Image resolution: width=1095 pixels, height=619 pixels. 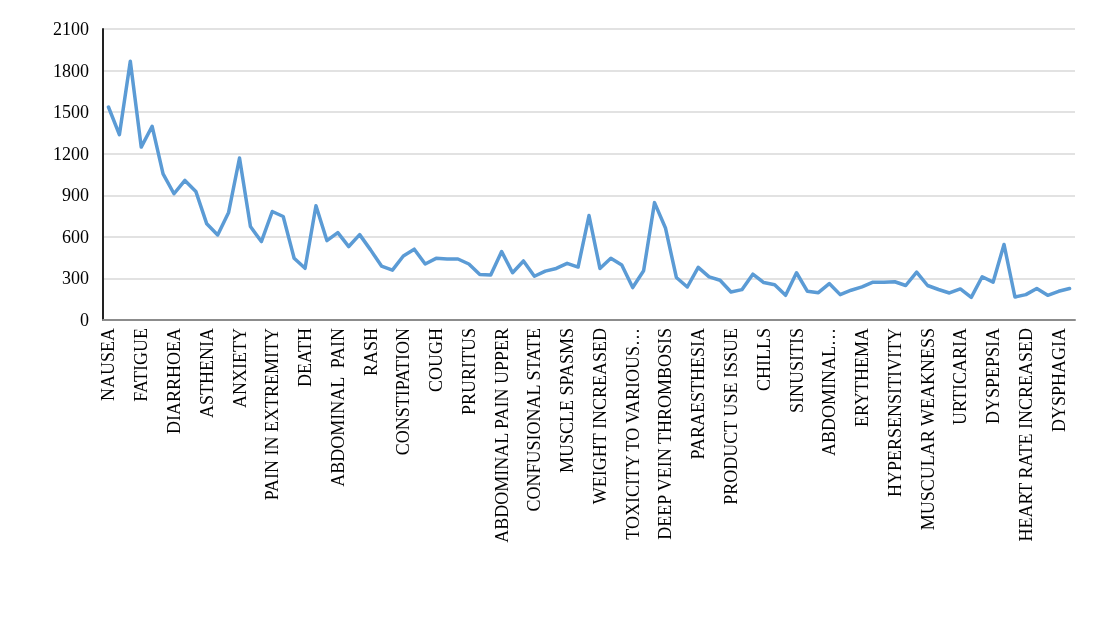 I want to click on x-tick-label: CONFUSIONAL STATE, so click(x=534, y=420).